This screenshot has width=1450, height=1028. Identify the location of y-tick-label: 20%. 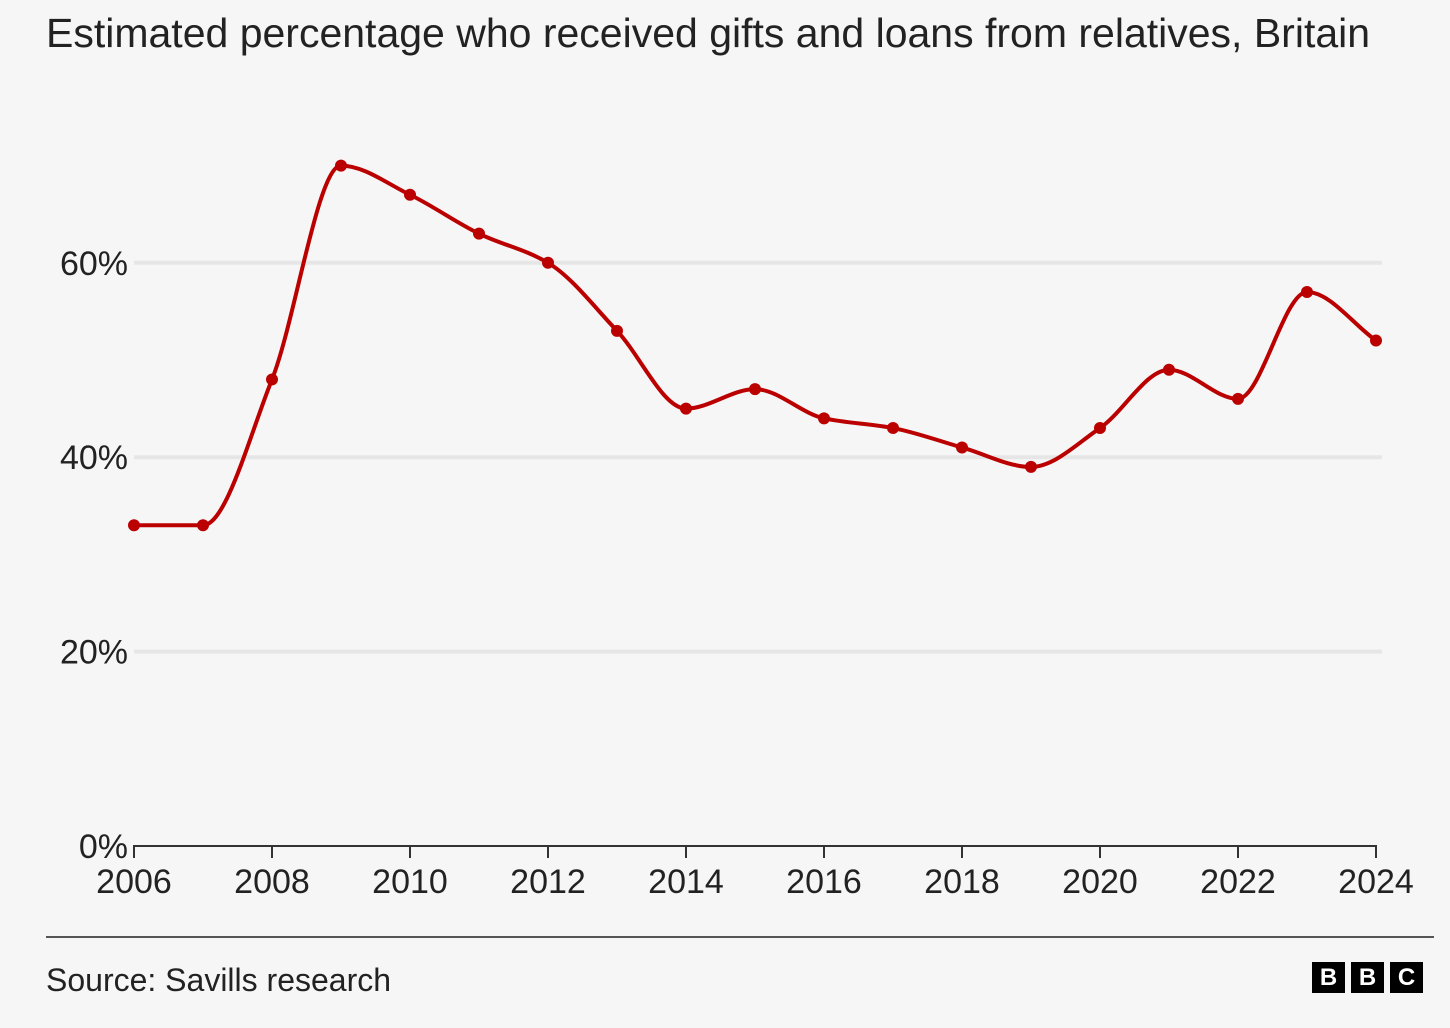
(94, 653).